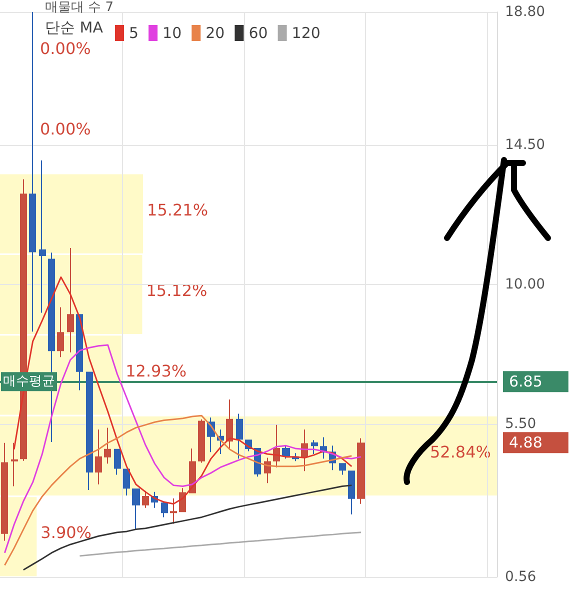 This screenshot has width=580, height=589. Describe the element at coordinates (29, 382) in the screenshot. I see `ref-line-label: 매수평균` at that location.